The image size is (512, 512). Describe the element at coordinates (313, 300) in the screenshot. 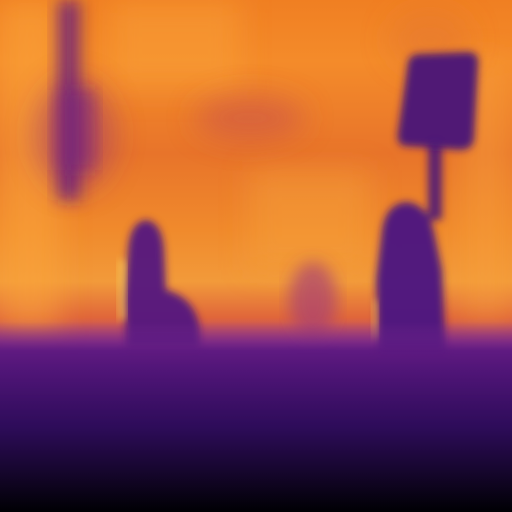

I see `distant-figure` at that location.